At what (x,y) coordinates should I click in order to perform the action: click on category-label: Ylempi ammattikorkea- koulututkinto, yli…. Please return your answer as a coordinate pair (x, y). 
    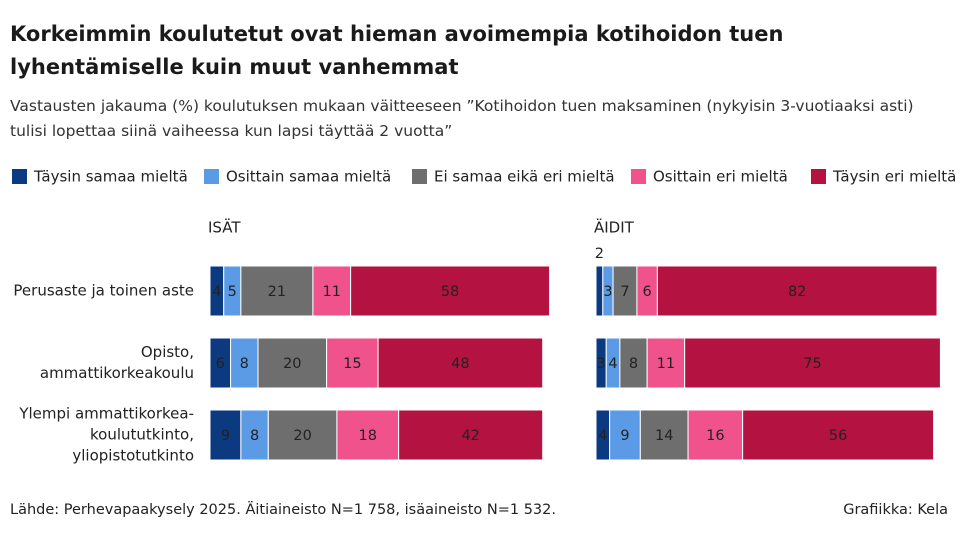
    Looking at the image, I should click on (106, 434).